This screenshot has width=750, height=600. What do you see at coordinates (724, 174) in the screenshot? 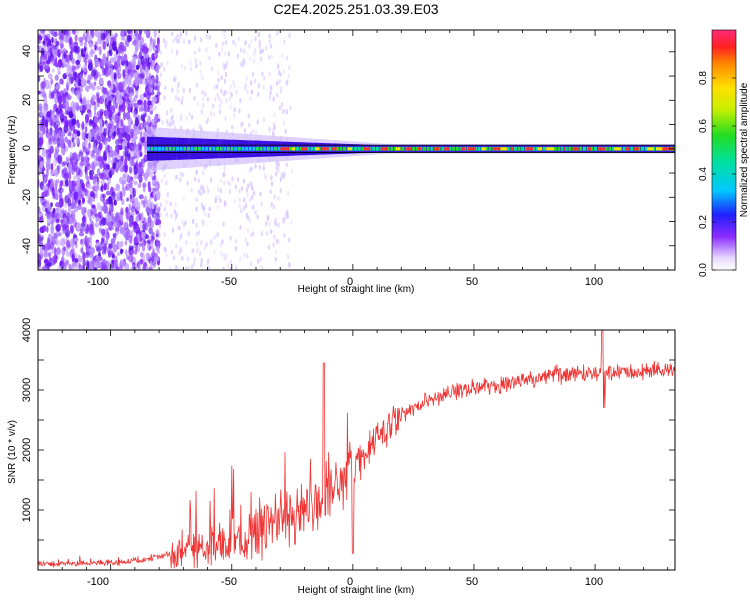
I see `colorbar-ticks` at bounding box center [724, 174].